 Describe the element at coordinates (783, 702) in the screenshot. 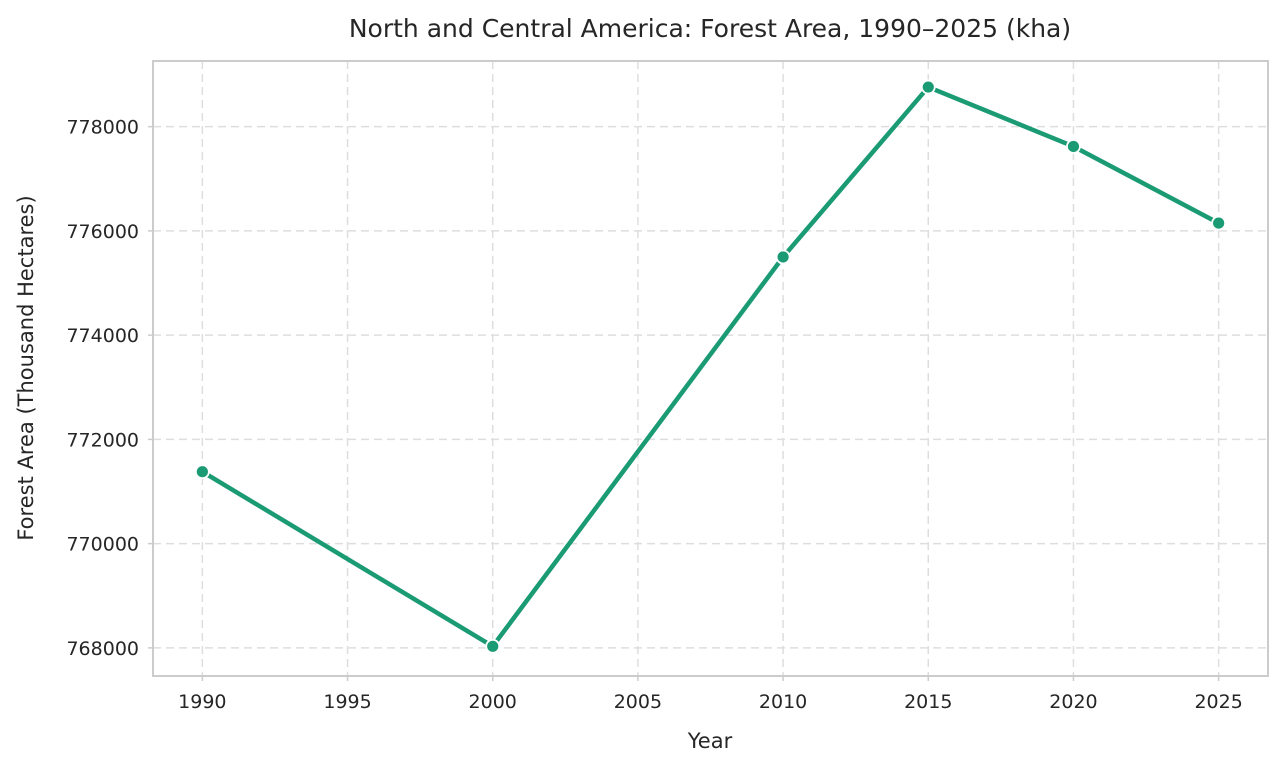

I see `x-tick-label: 2010` at that location.